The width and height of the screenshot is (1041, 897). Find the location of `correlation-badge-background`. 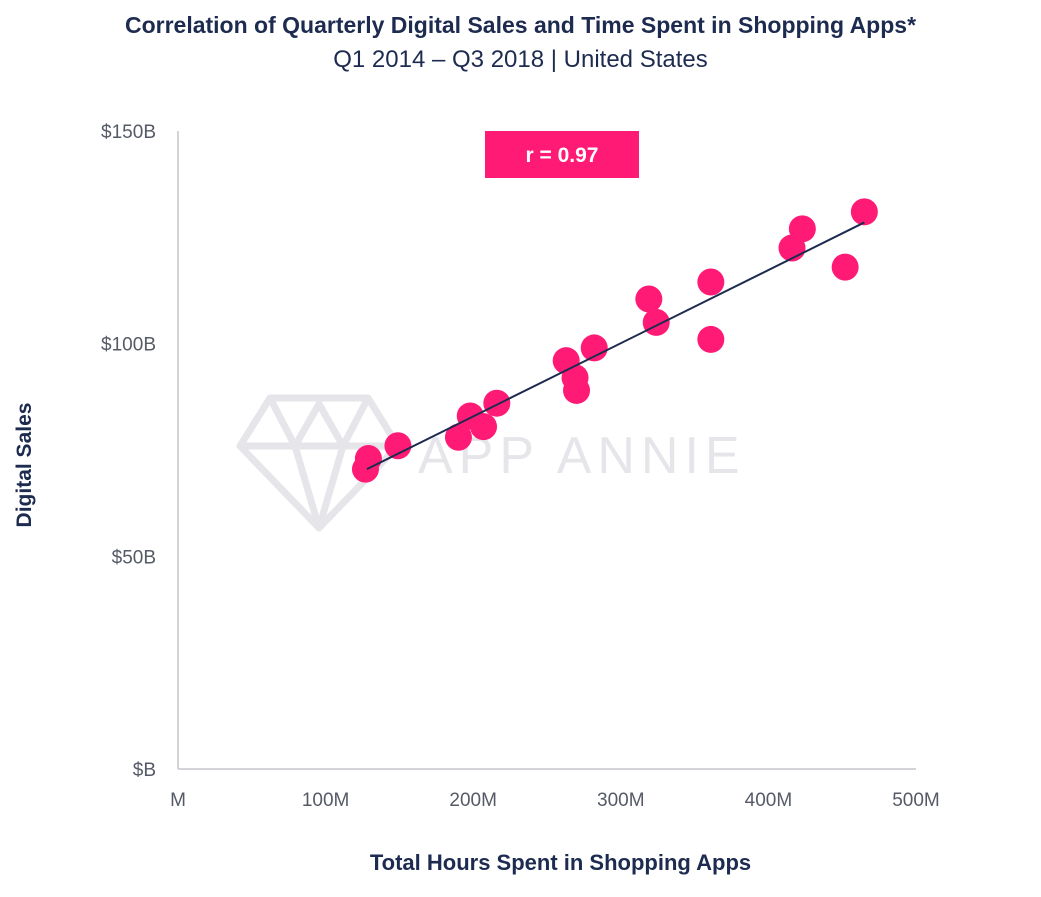

correlation-badge-background is located at coordinates (562, 154).